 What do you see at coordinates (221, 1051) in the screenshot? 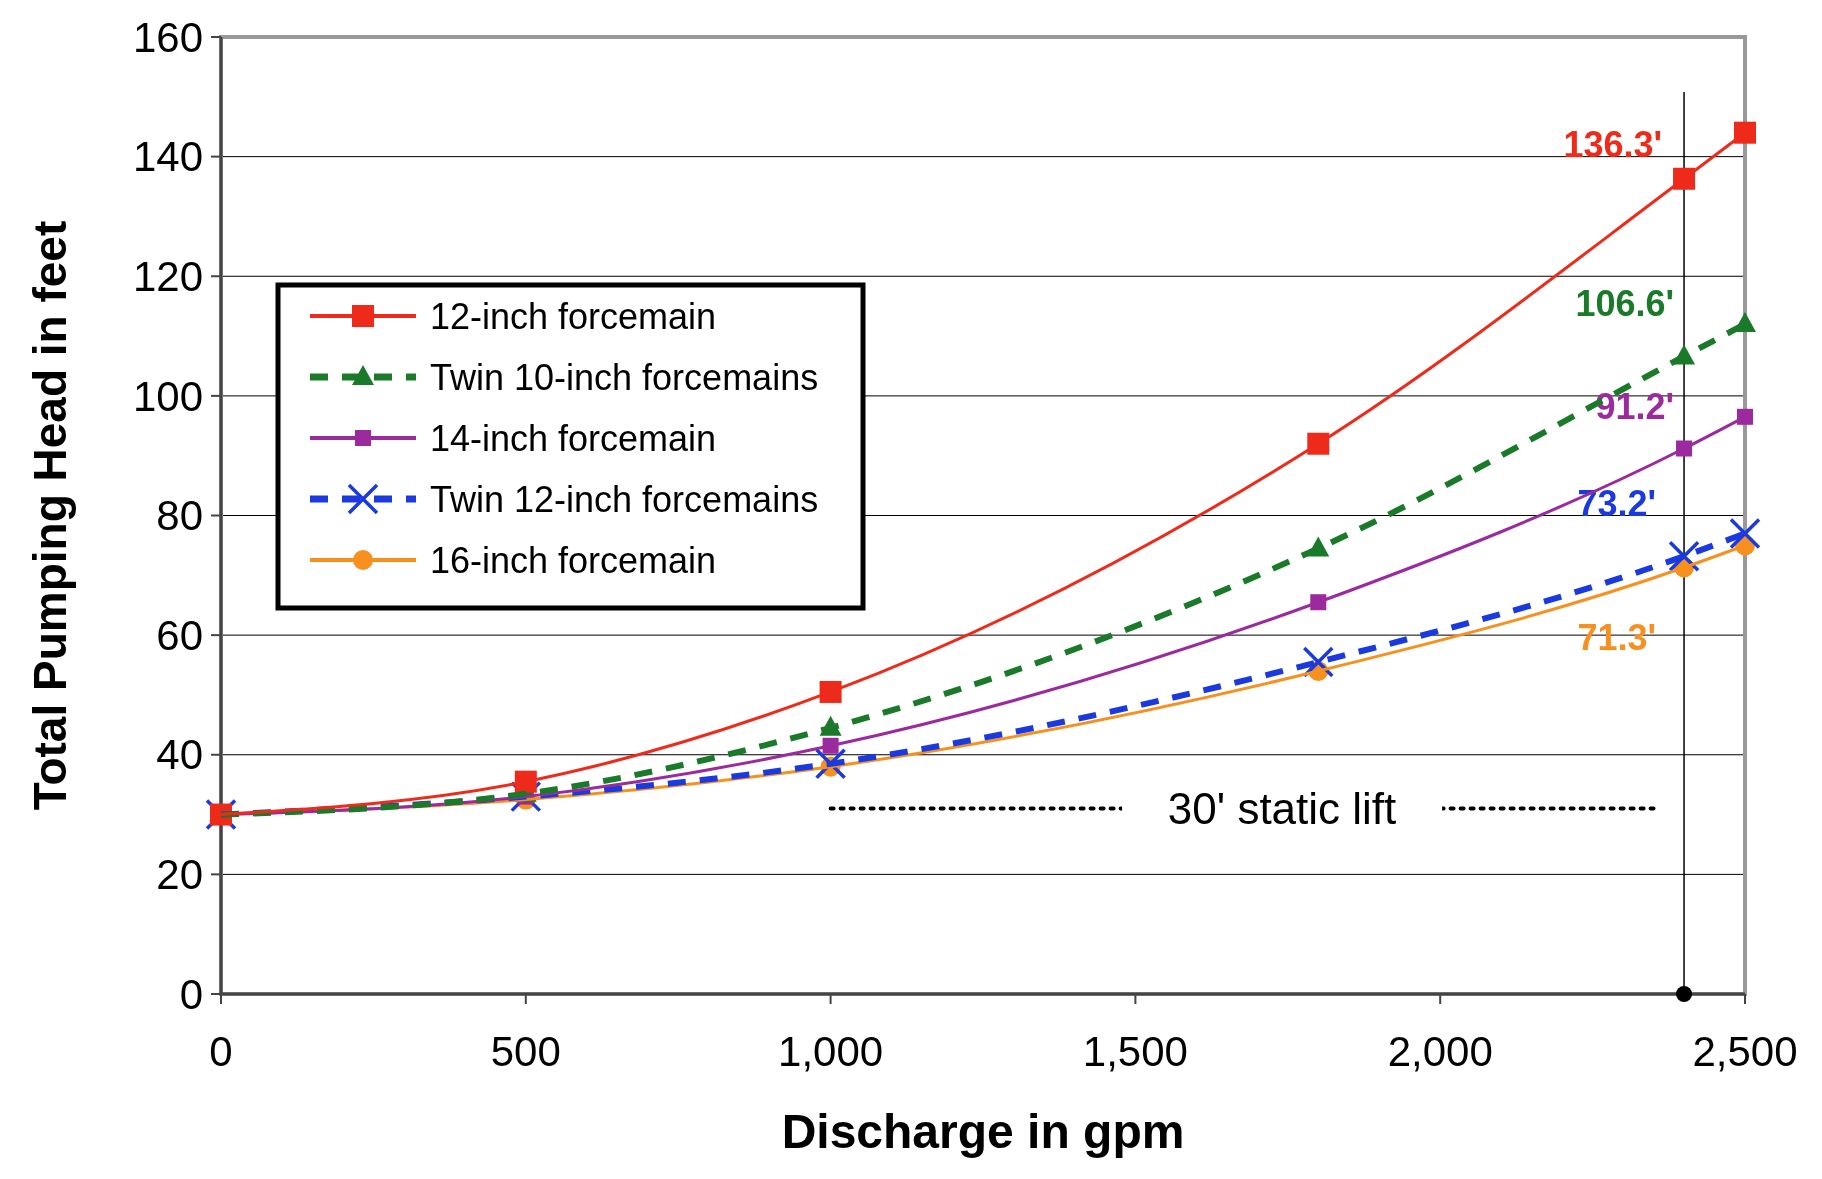
I see `x-tick-label: 0` at bounding box center [221, 1051].